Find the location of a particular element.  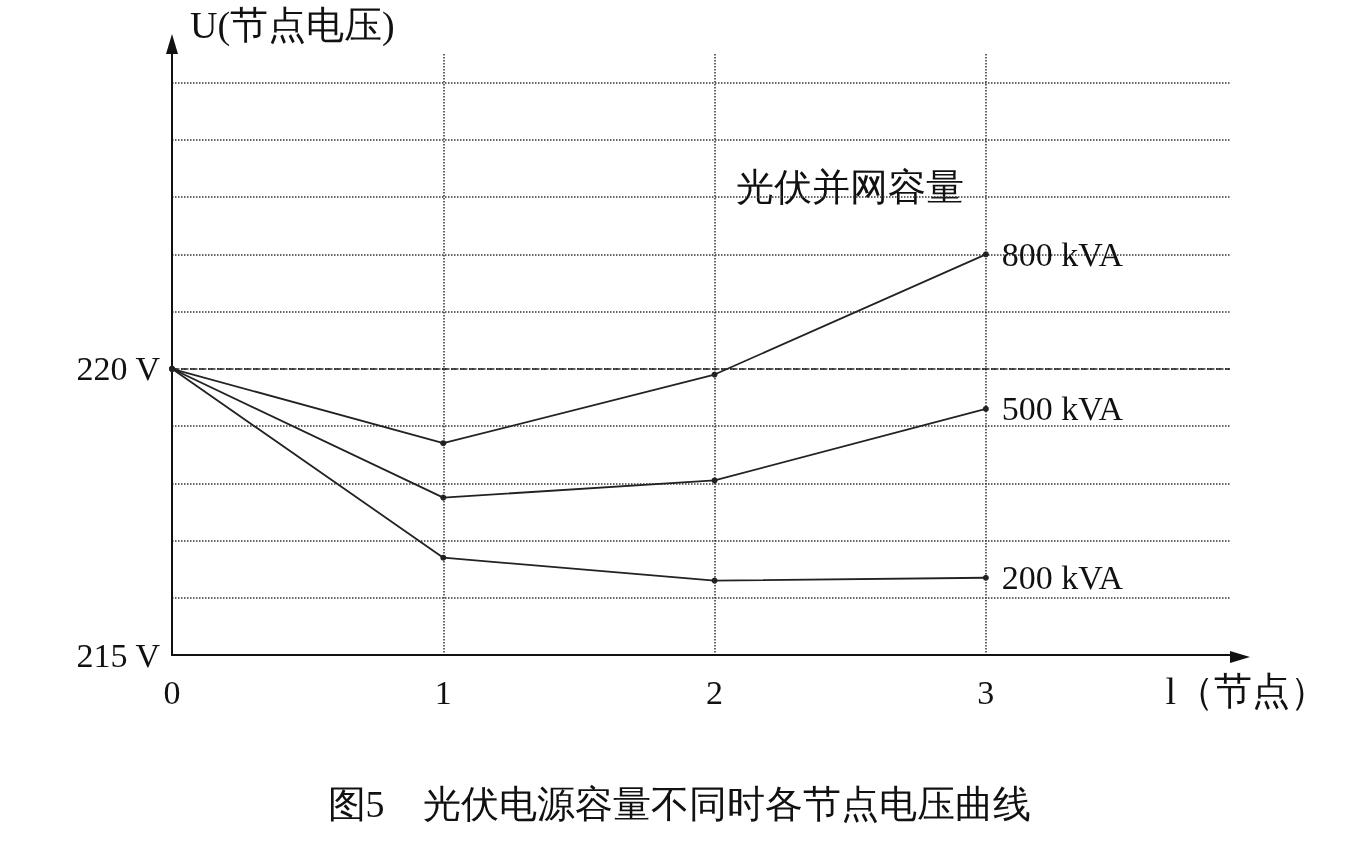

series-label: 500 kVA is located at coordinates (1062, 409).